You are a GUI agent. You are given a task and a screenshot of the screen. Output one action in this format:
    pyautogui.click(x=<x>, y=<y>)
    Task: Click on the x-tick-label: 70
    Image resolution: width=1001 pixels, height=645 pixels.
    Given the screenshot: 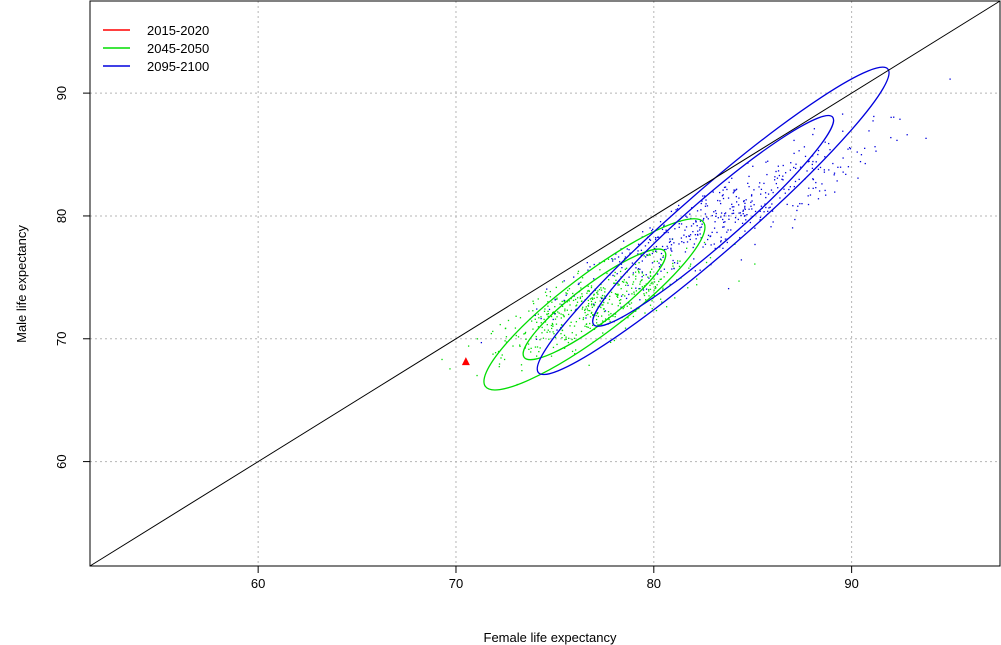 What is the action you would take?
    pyautogui.click(x=456, y=583)
    